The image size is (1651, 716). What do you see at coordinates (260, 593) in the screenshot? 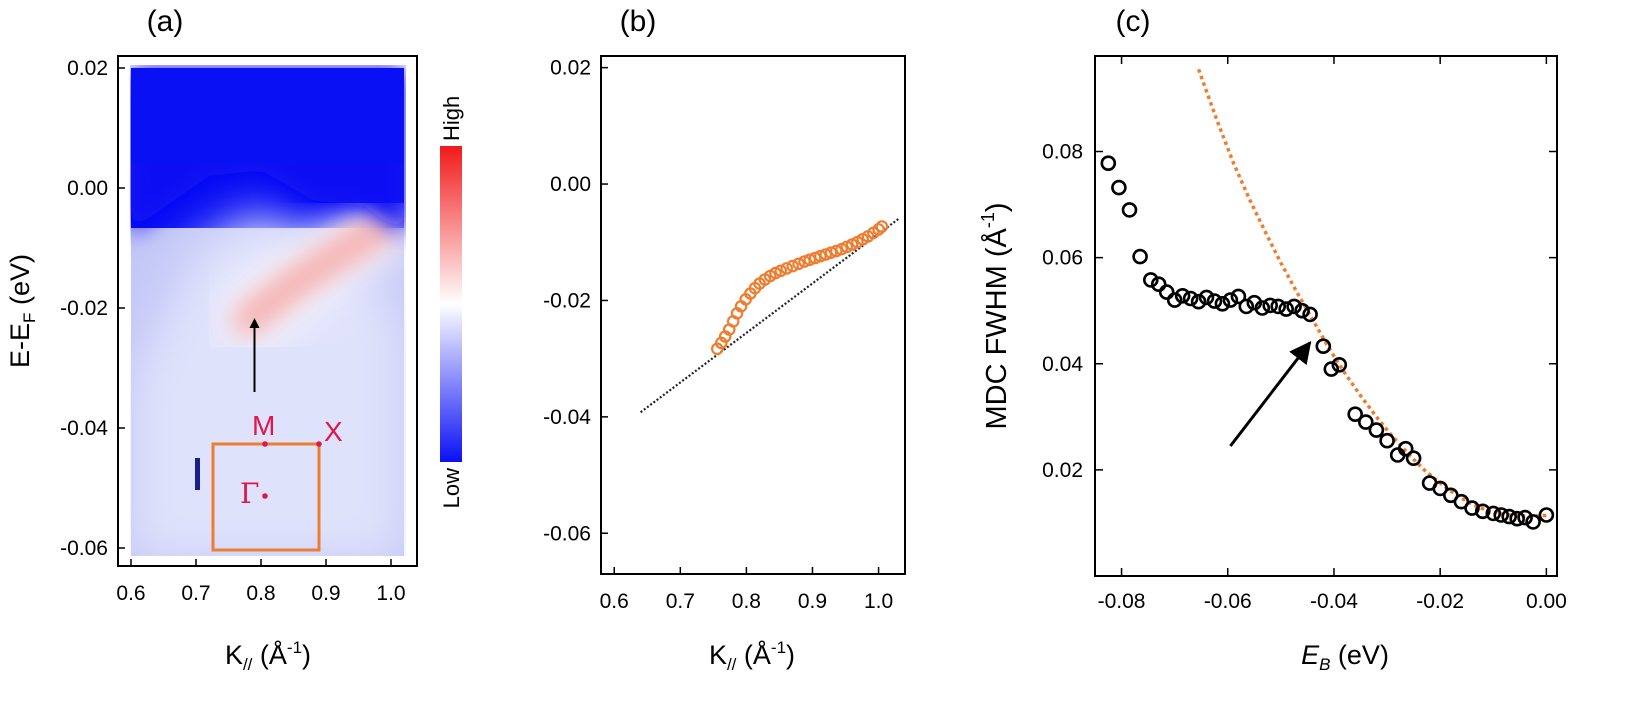
I see `a-xtick-label: 0.8` at bounding box center [260, 593].